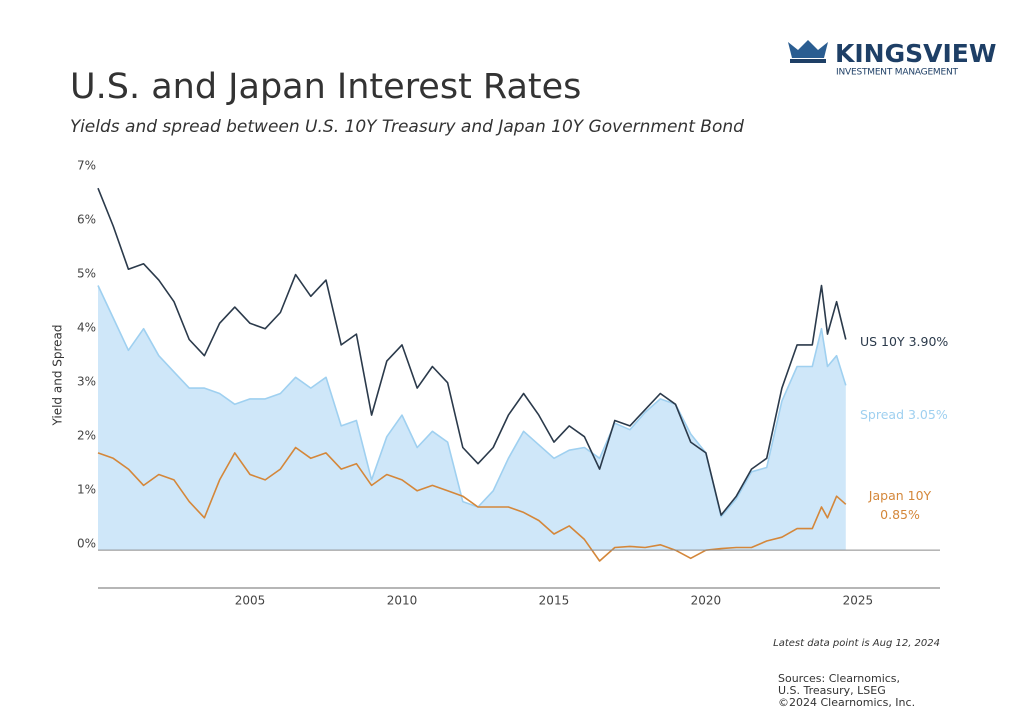 This screenshot has width=1024, height=721. What do you see at coordinates (472, 504) in the screenshot?
I see `series-line` at bounding box center [472, 504].